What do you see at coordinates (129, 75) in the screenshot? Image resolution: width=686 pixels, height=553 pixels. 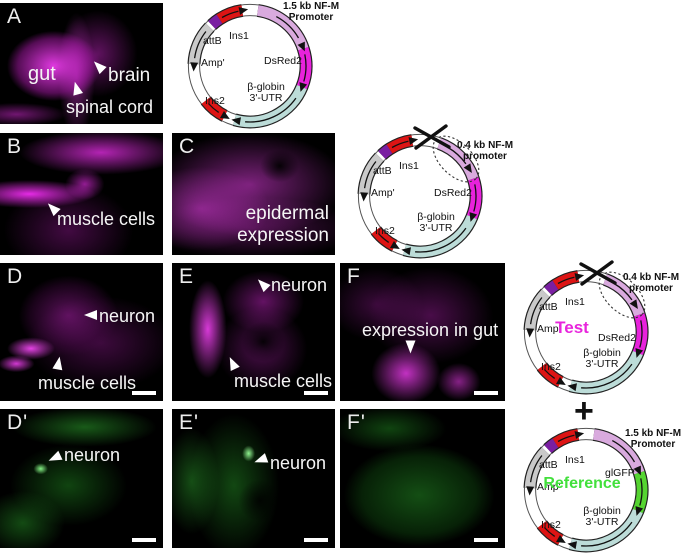 I see `annotation-brain: brain` at bounding box center [129, 75].